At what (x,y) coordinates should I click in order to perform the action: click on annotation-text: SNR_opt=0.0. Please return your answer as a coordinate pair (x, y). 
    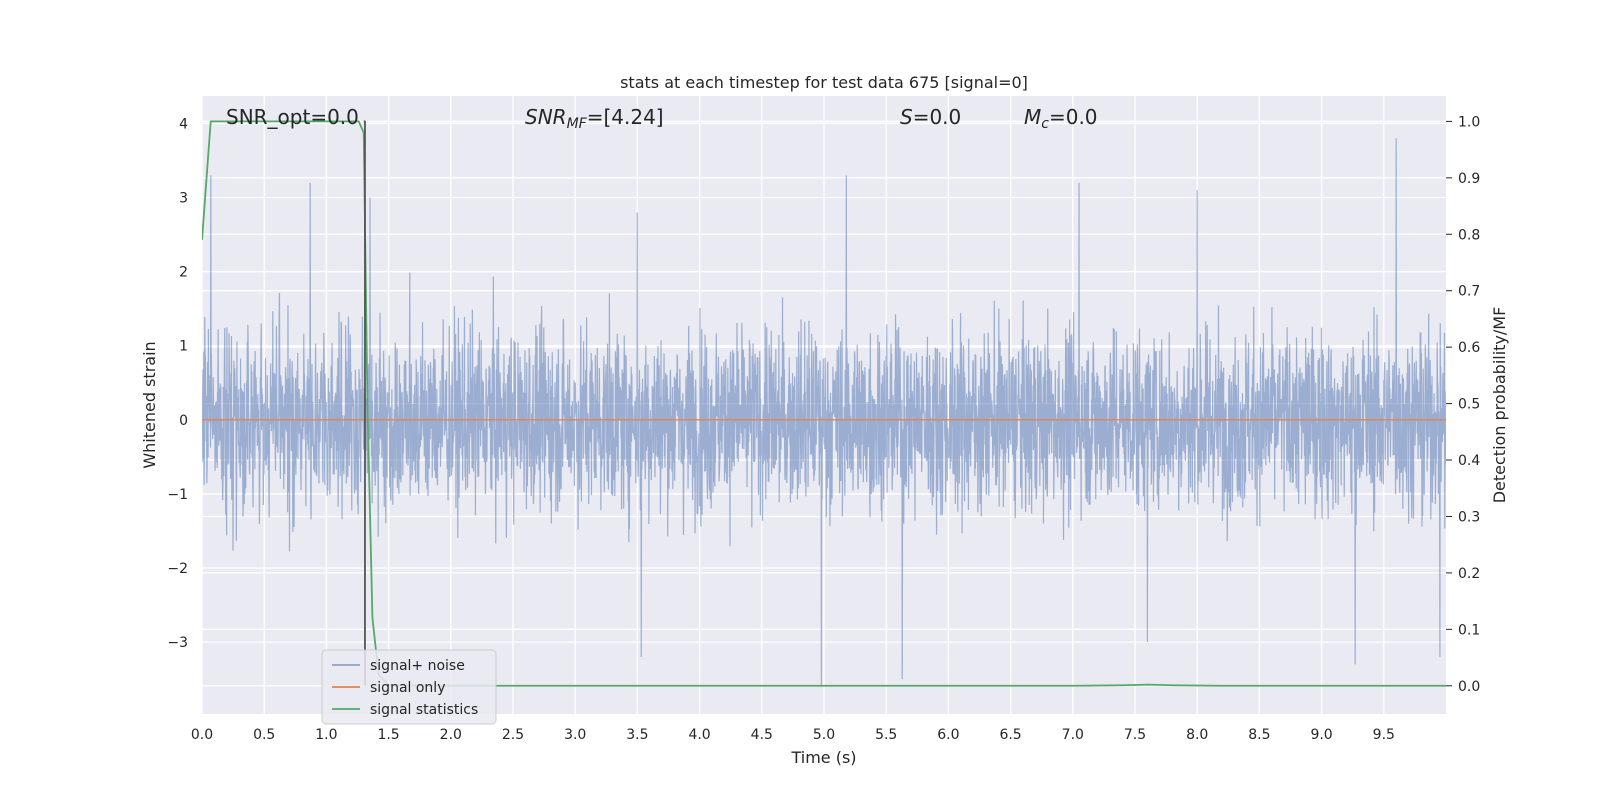
    Looking at the image, I should click on (292, 117).